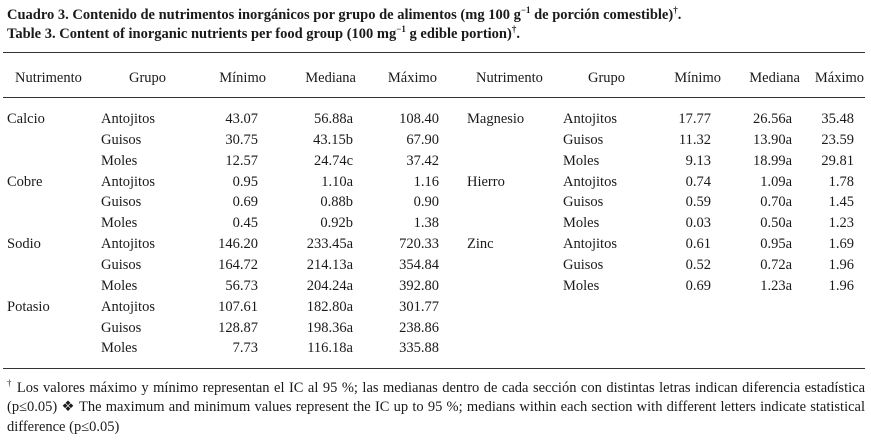 The height and width of the screenshot is (445, 871). What do you see at coordinates (245, 223) in the screenshot?
I see `table-cell-minimum: 0.45` at bounding box center [245, 223].